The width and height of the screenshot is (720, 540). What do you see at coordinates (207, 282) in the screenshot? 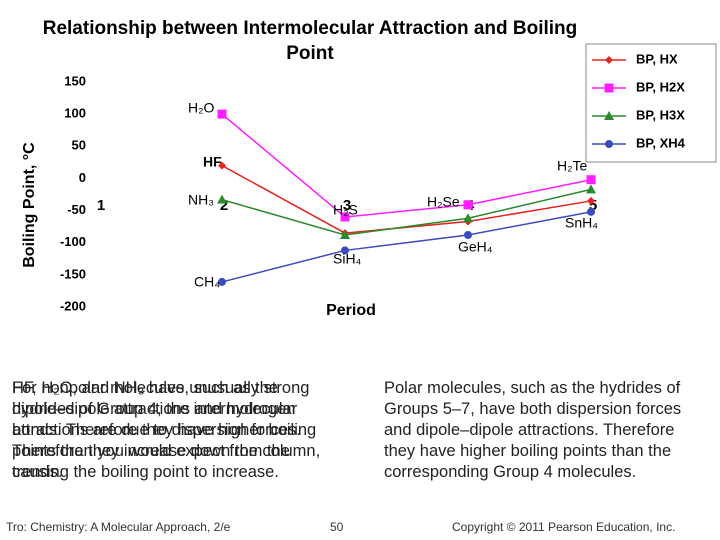
I see `annotation: CH₄` at bounding box center [207, 282].